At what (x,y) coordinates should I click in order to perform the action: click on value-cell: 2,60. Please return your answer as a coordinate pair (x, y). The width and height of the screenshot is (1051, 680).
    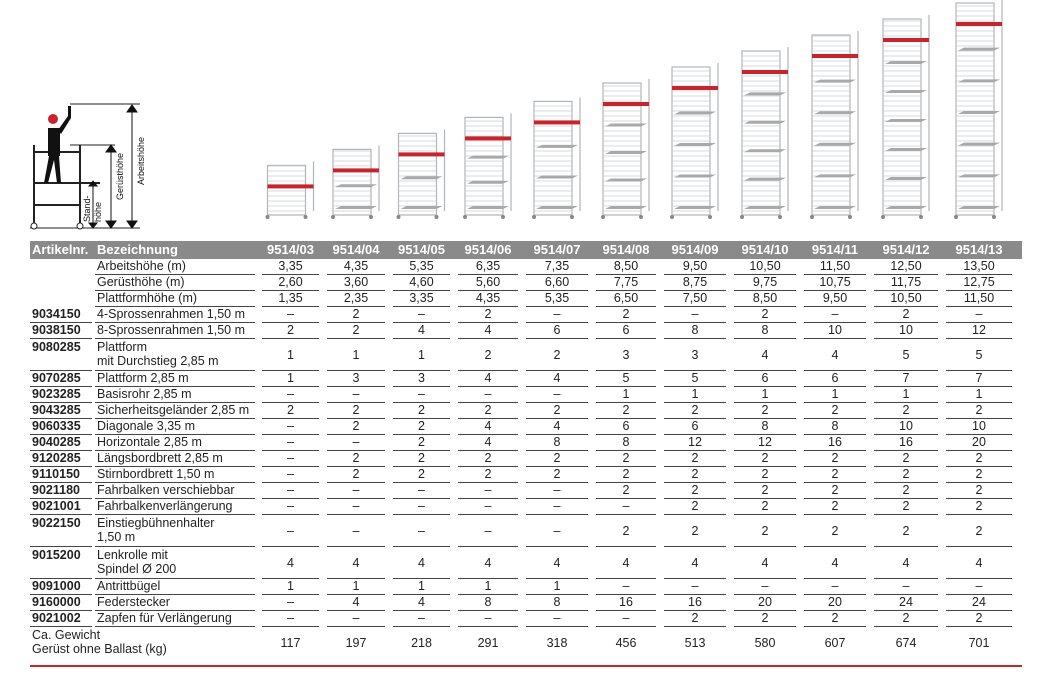
    Looking at the image, I should click on (290, 283).